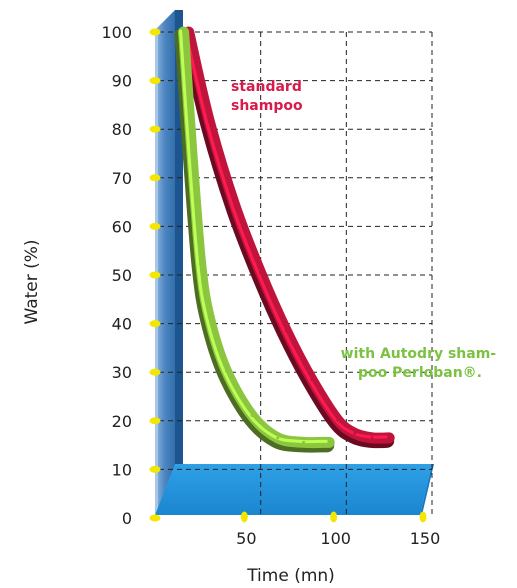  What do you see at coordinates (266, 87) in the screenshot?
I see `annotation-line: standard` at bounding box center [266, 87].